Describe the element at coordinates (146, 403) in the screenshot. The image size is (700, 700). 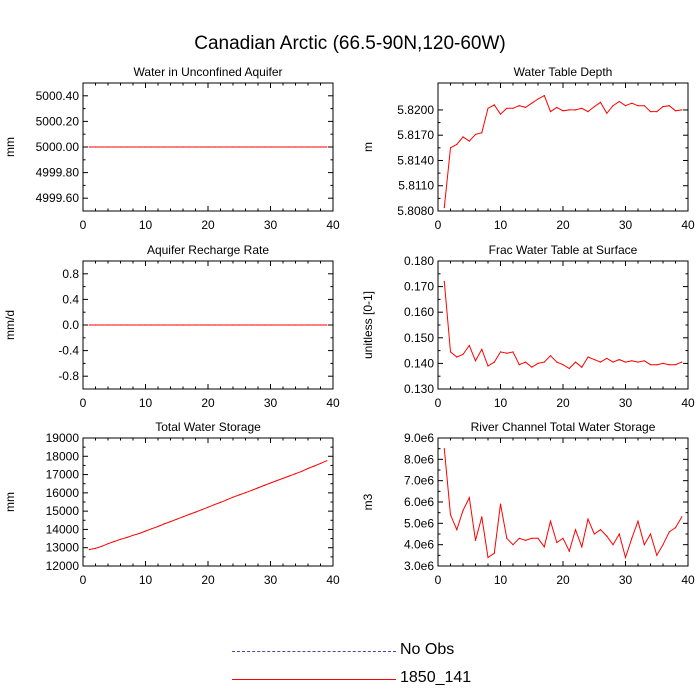
I see `x-tick-label: 10` at that location.